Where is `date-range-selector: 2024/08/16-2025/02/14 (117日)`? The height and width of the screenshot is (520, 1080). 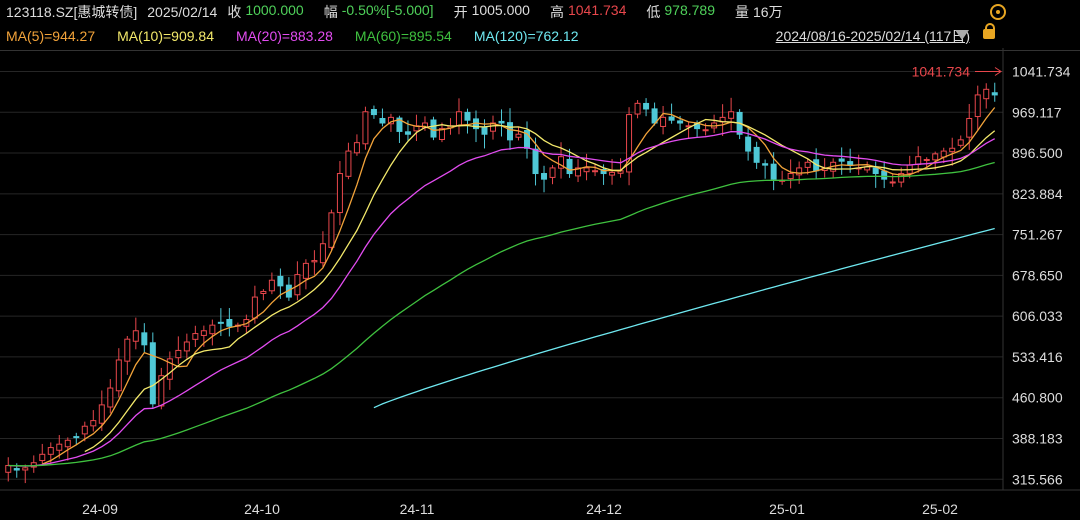
date-range-selector: 2024/08/16-2025/02/14 (117日) is located at coordinates (872, 36).